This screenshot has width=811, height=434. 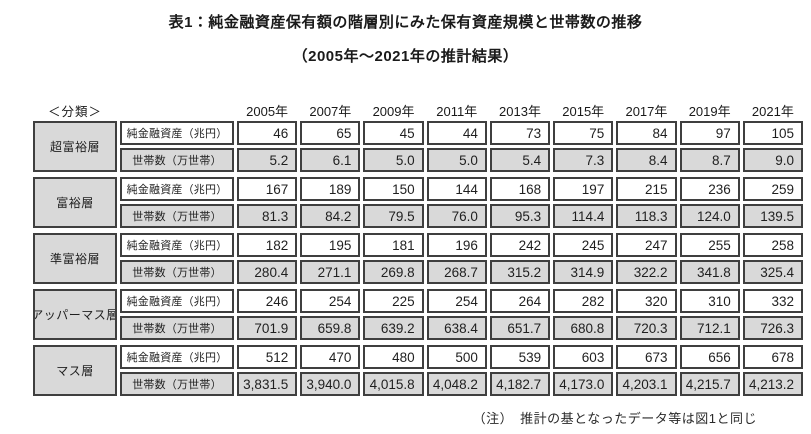 I want to click on assets-value-2021: 678, so click(x=772, y=357).